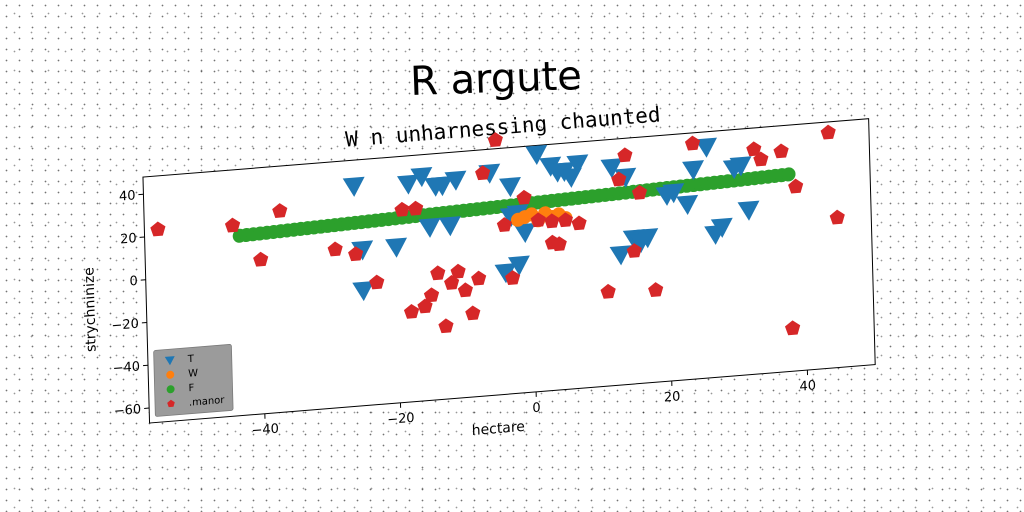 This screenshot has width=1024, height=512. I want to click on x-axis-label: hectare, so click(499, 429).